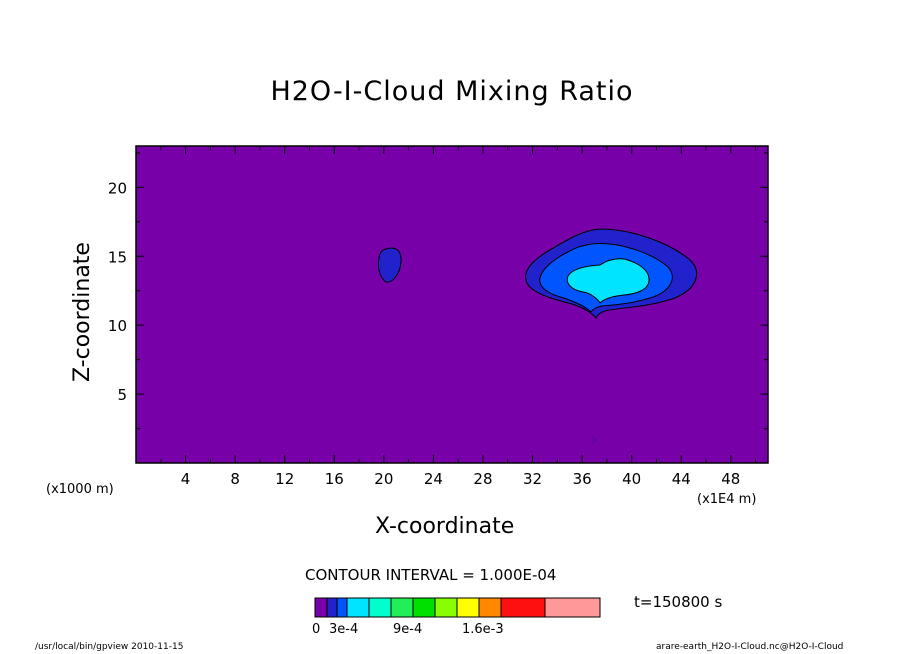 This screenshot has height=654, width=904. I want to click on colorbar-label-3: 1.6e-3, so click(483, 629).